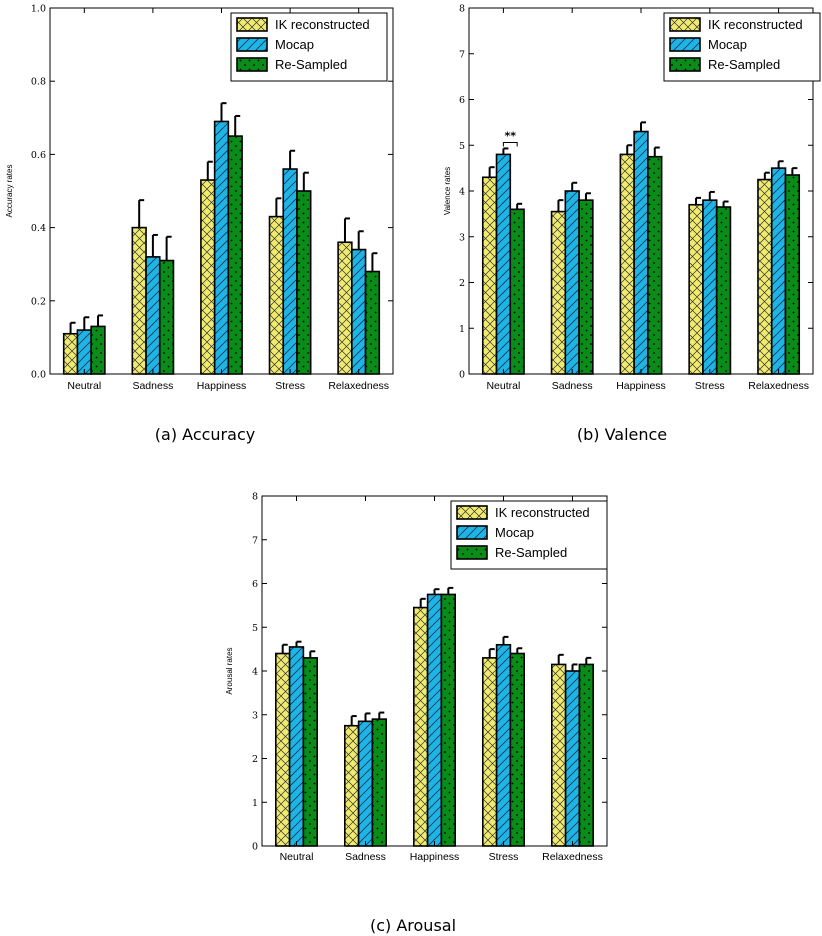 This screenshot has width=822, height=936. I want to click on y-axis-label: Arousal rates, so click(229, 670).